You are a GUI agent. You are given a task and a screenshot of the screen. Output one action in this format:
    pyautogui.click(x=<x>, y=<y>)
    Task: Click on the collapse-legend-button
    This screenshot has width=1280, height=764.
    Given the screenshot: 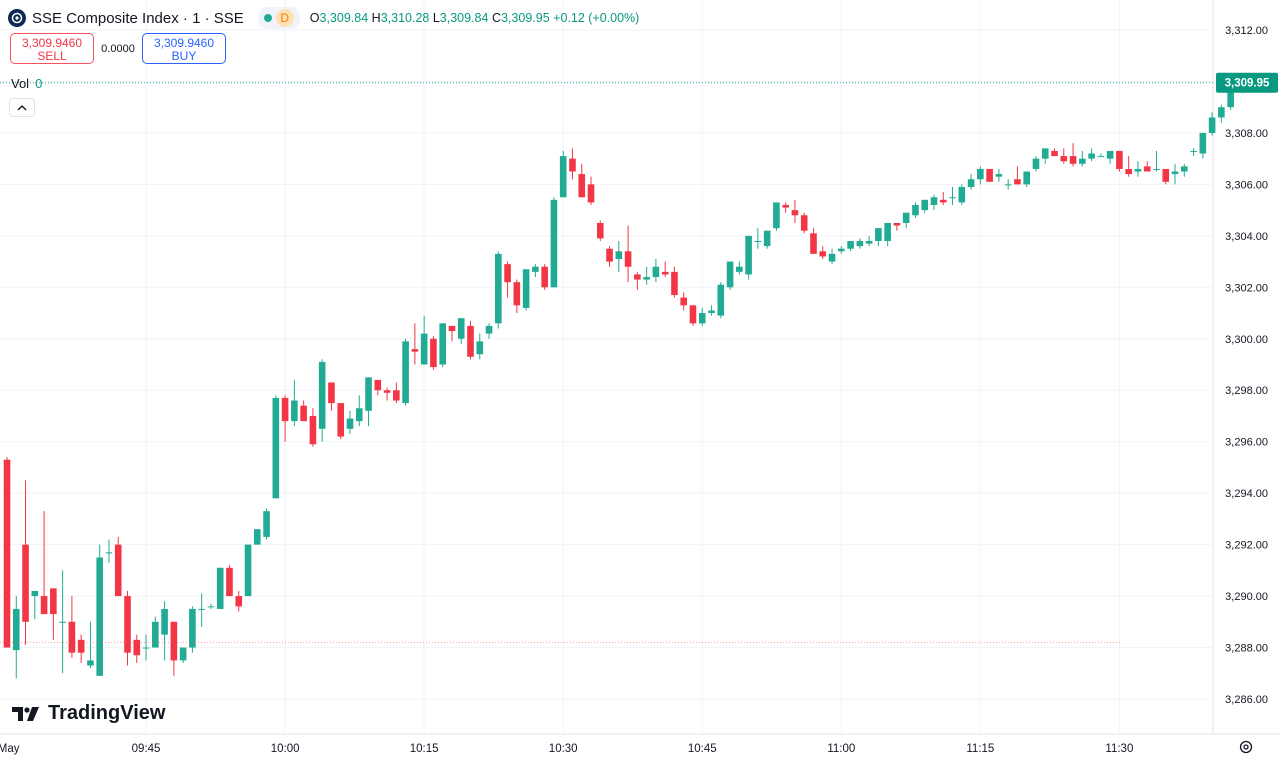 What is the action you would take?
    pyautogui.click(x=22, y=107)
    